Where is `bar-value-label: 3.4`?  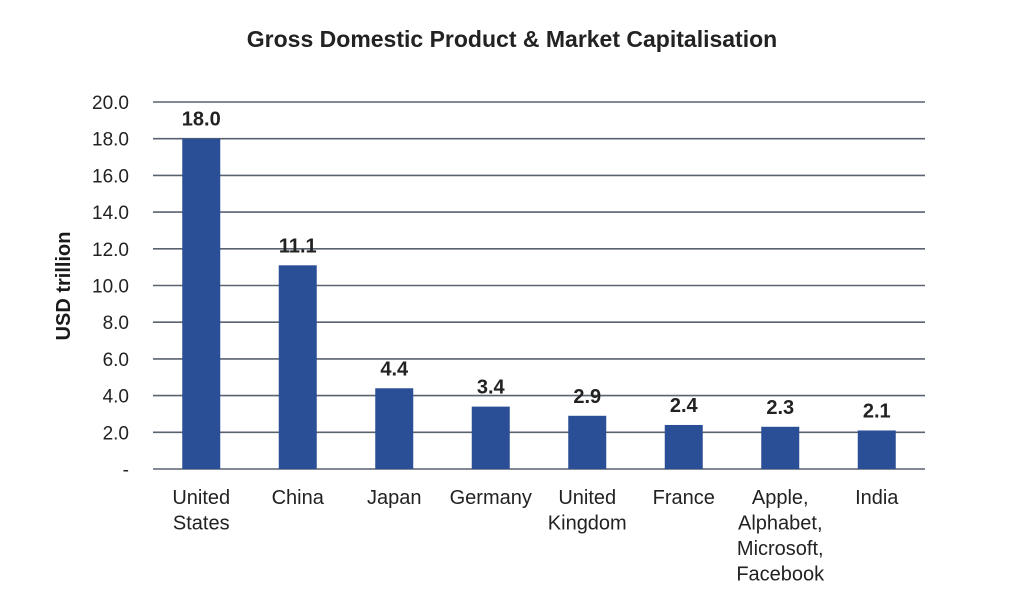
bar-value-label: 3.4 is located at coordinates (491, 388).